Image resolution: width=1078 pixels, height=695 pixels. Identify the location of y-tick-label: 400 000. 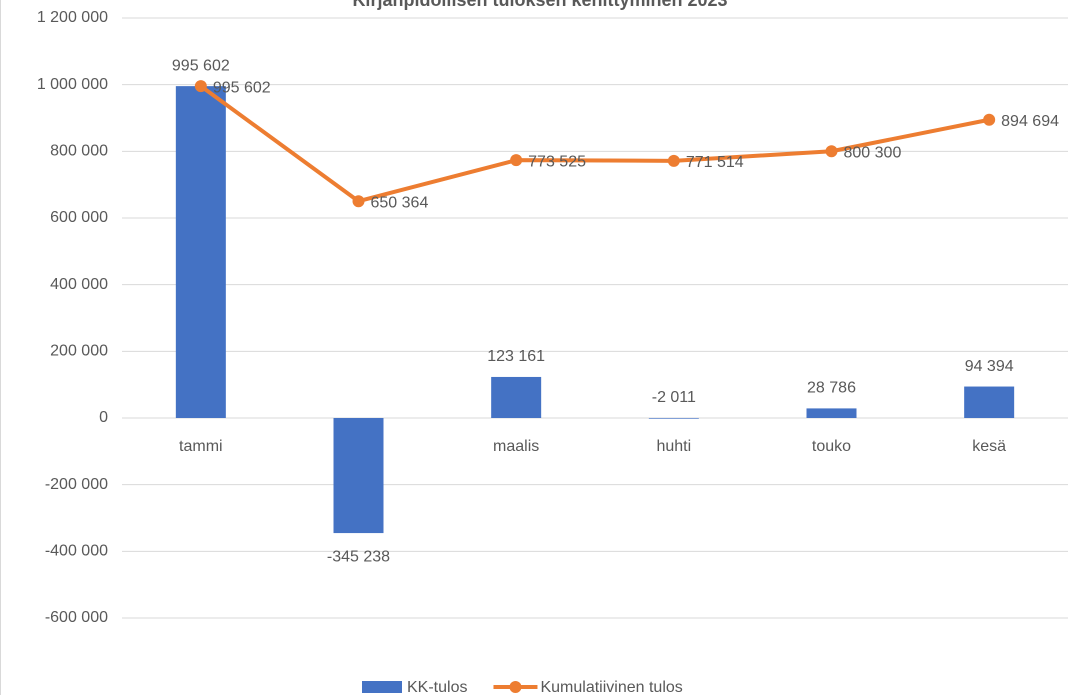
(79, 284).